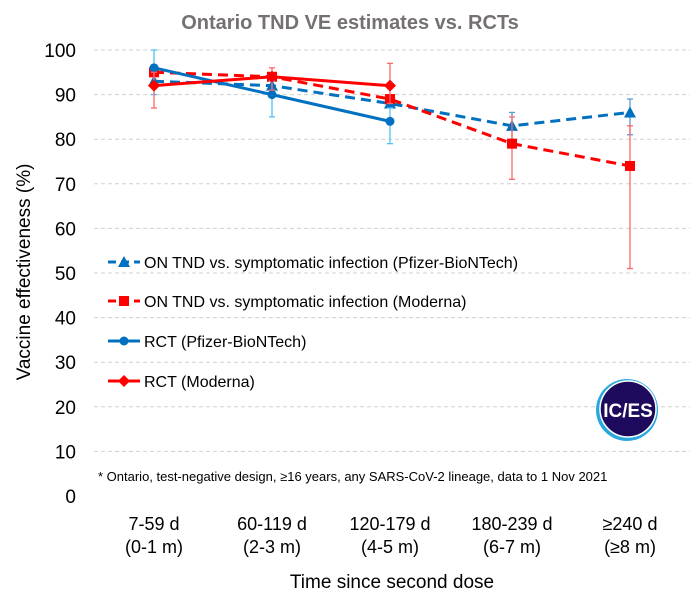 The width and height of the screenshot is (700, 614). I want to click on y-tick-label: 30, so click(65, 363).